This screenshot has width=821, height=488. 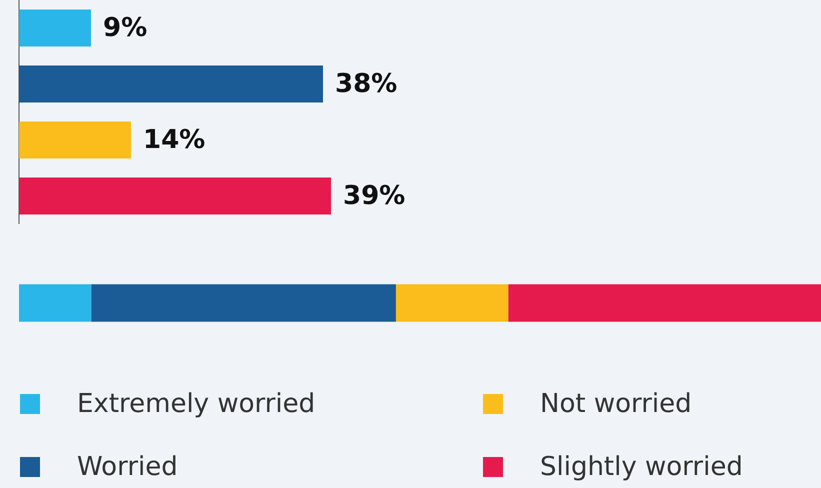 What do you see at coordinates (174, 139) in the screenshot?
I see `data-label: 14%` at bounding box center [174, 139].